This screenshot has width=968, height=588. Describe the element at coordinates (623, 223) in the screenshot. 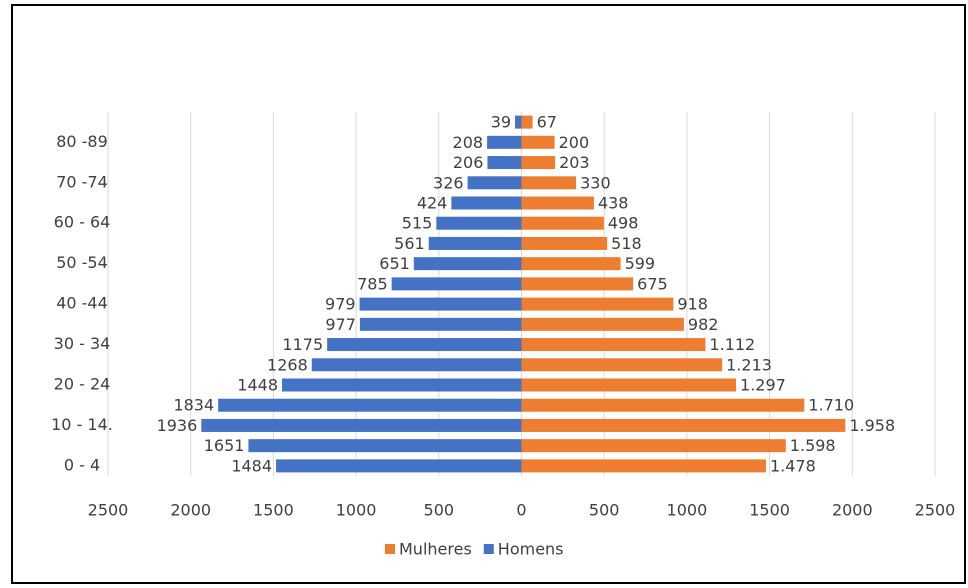

I see `data-label: 498` at that location.